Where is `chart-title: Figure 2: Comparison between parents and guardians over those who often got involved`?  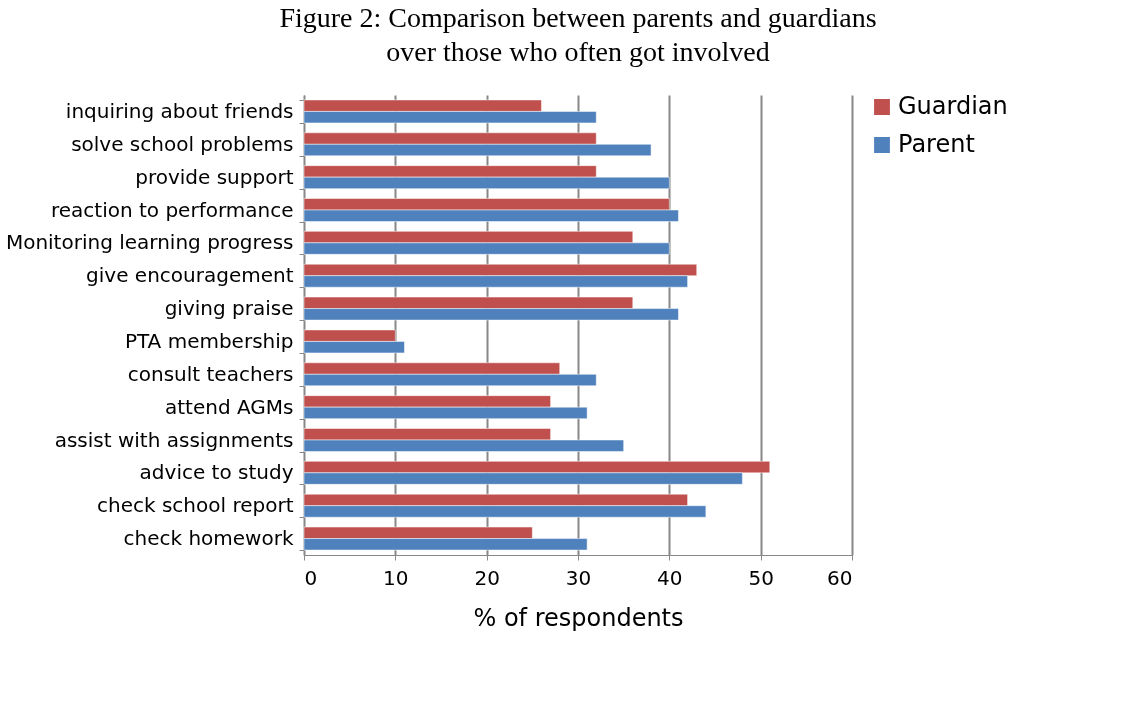 chart-title: Figure 2: Comparison between parents and guardians over those who often got involved is located at coordinates (578, 34).